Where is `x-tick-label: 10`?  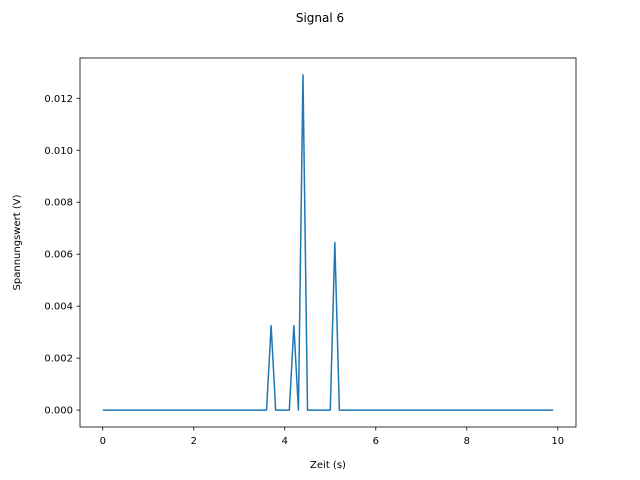
x-tick-label: 10 is located at coordinates (557, 441).